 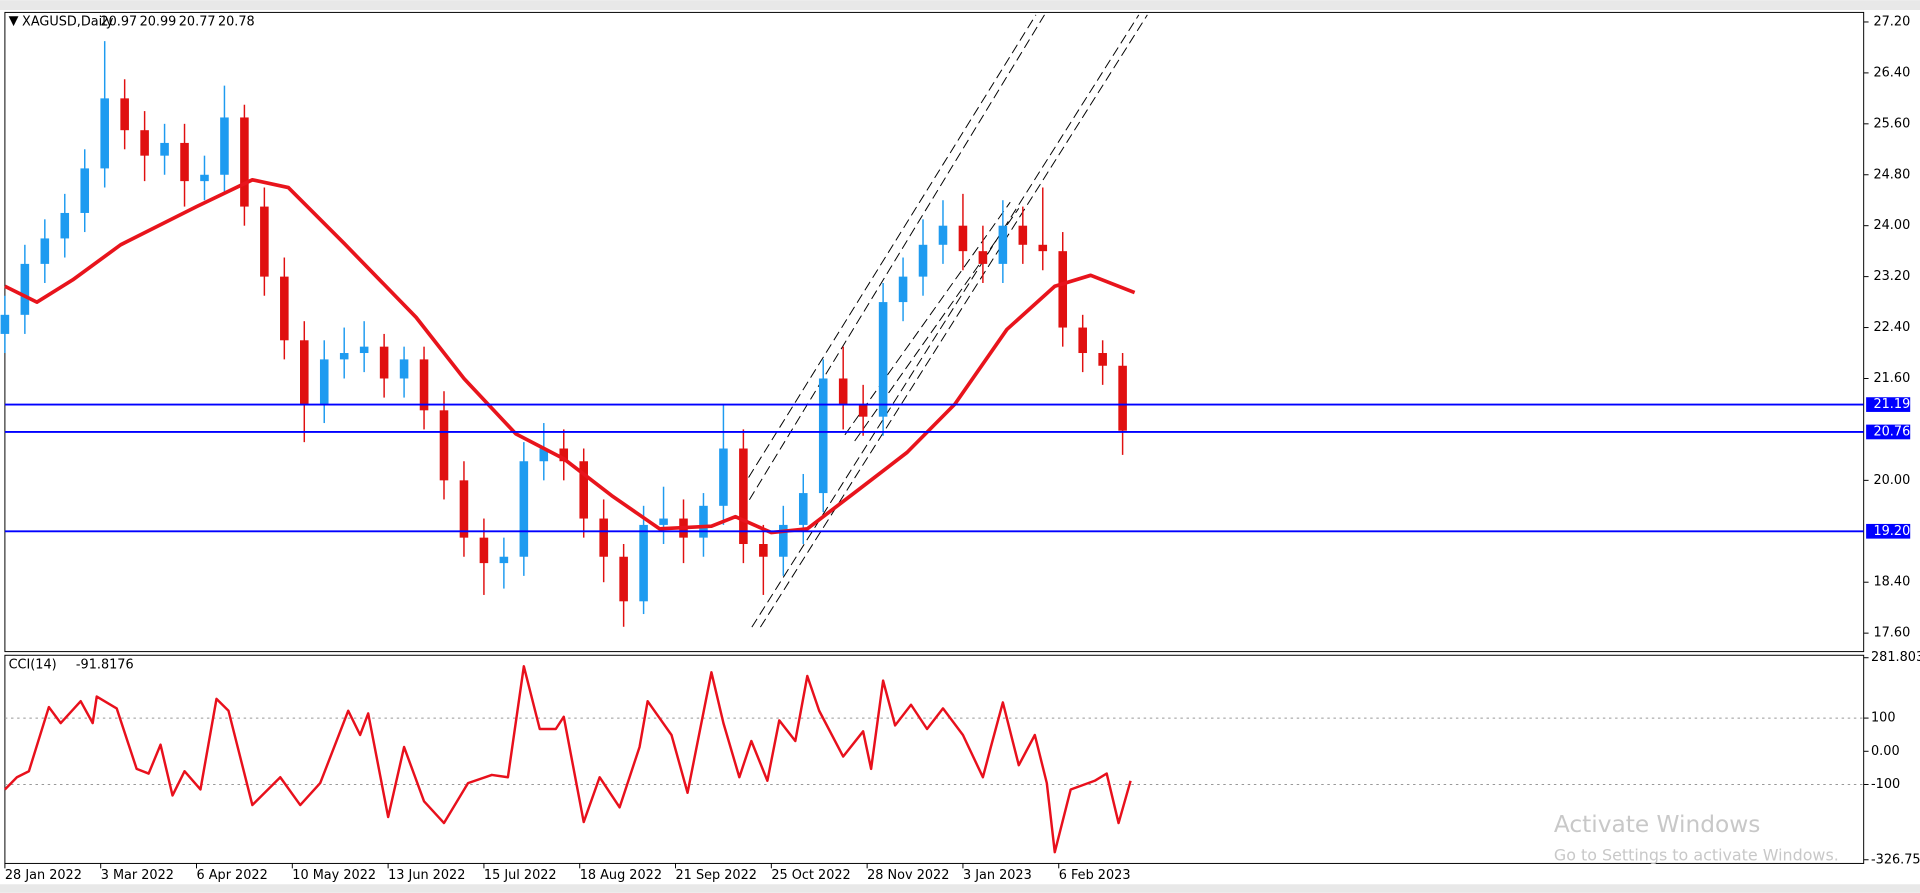 What do you see at coordinates (334, 875) in the screenshot?
I see `x-tick-label: 10 May 2022` at bounding box center [334, 875].